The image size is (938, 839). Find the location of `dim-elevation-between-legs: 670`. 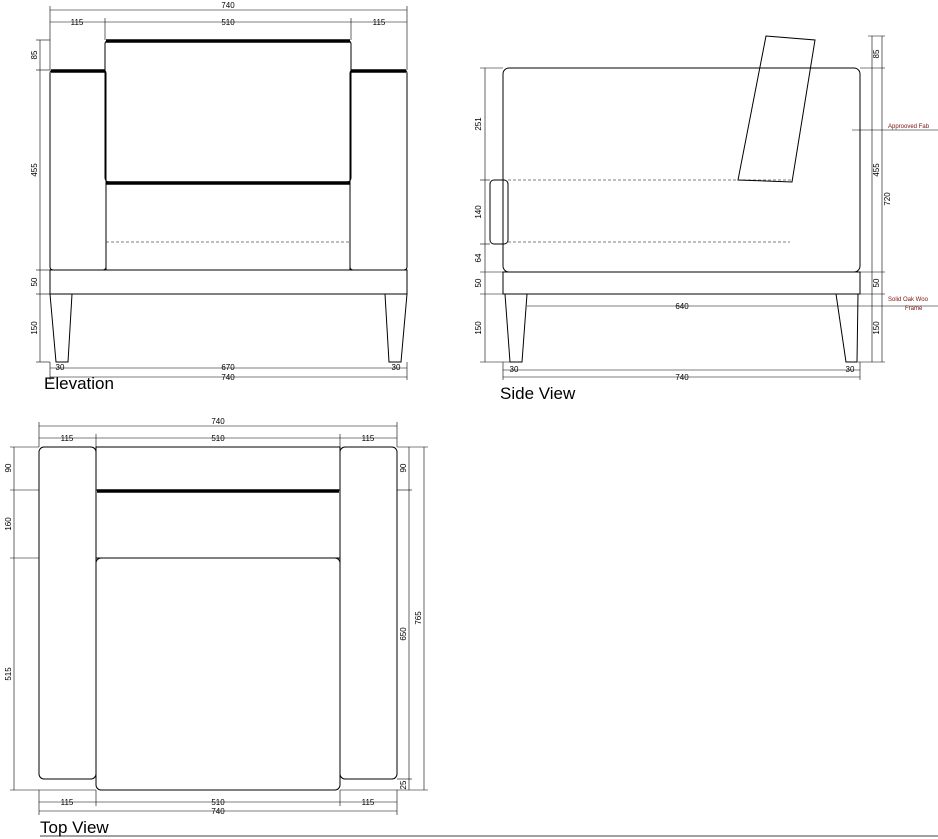

dim-elevation-between-legs: 670 is located at coordinates (228, 367).